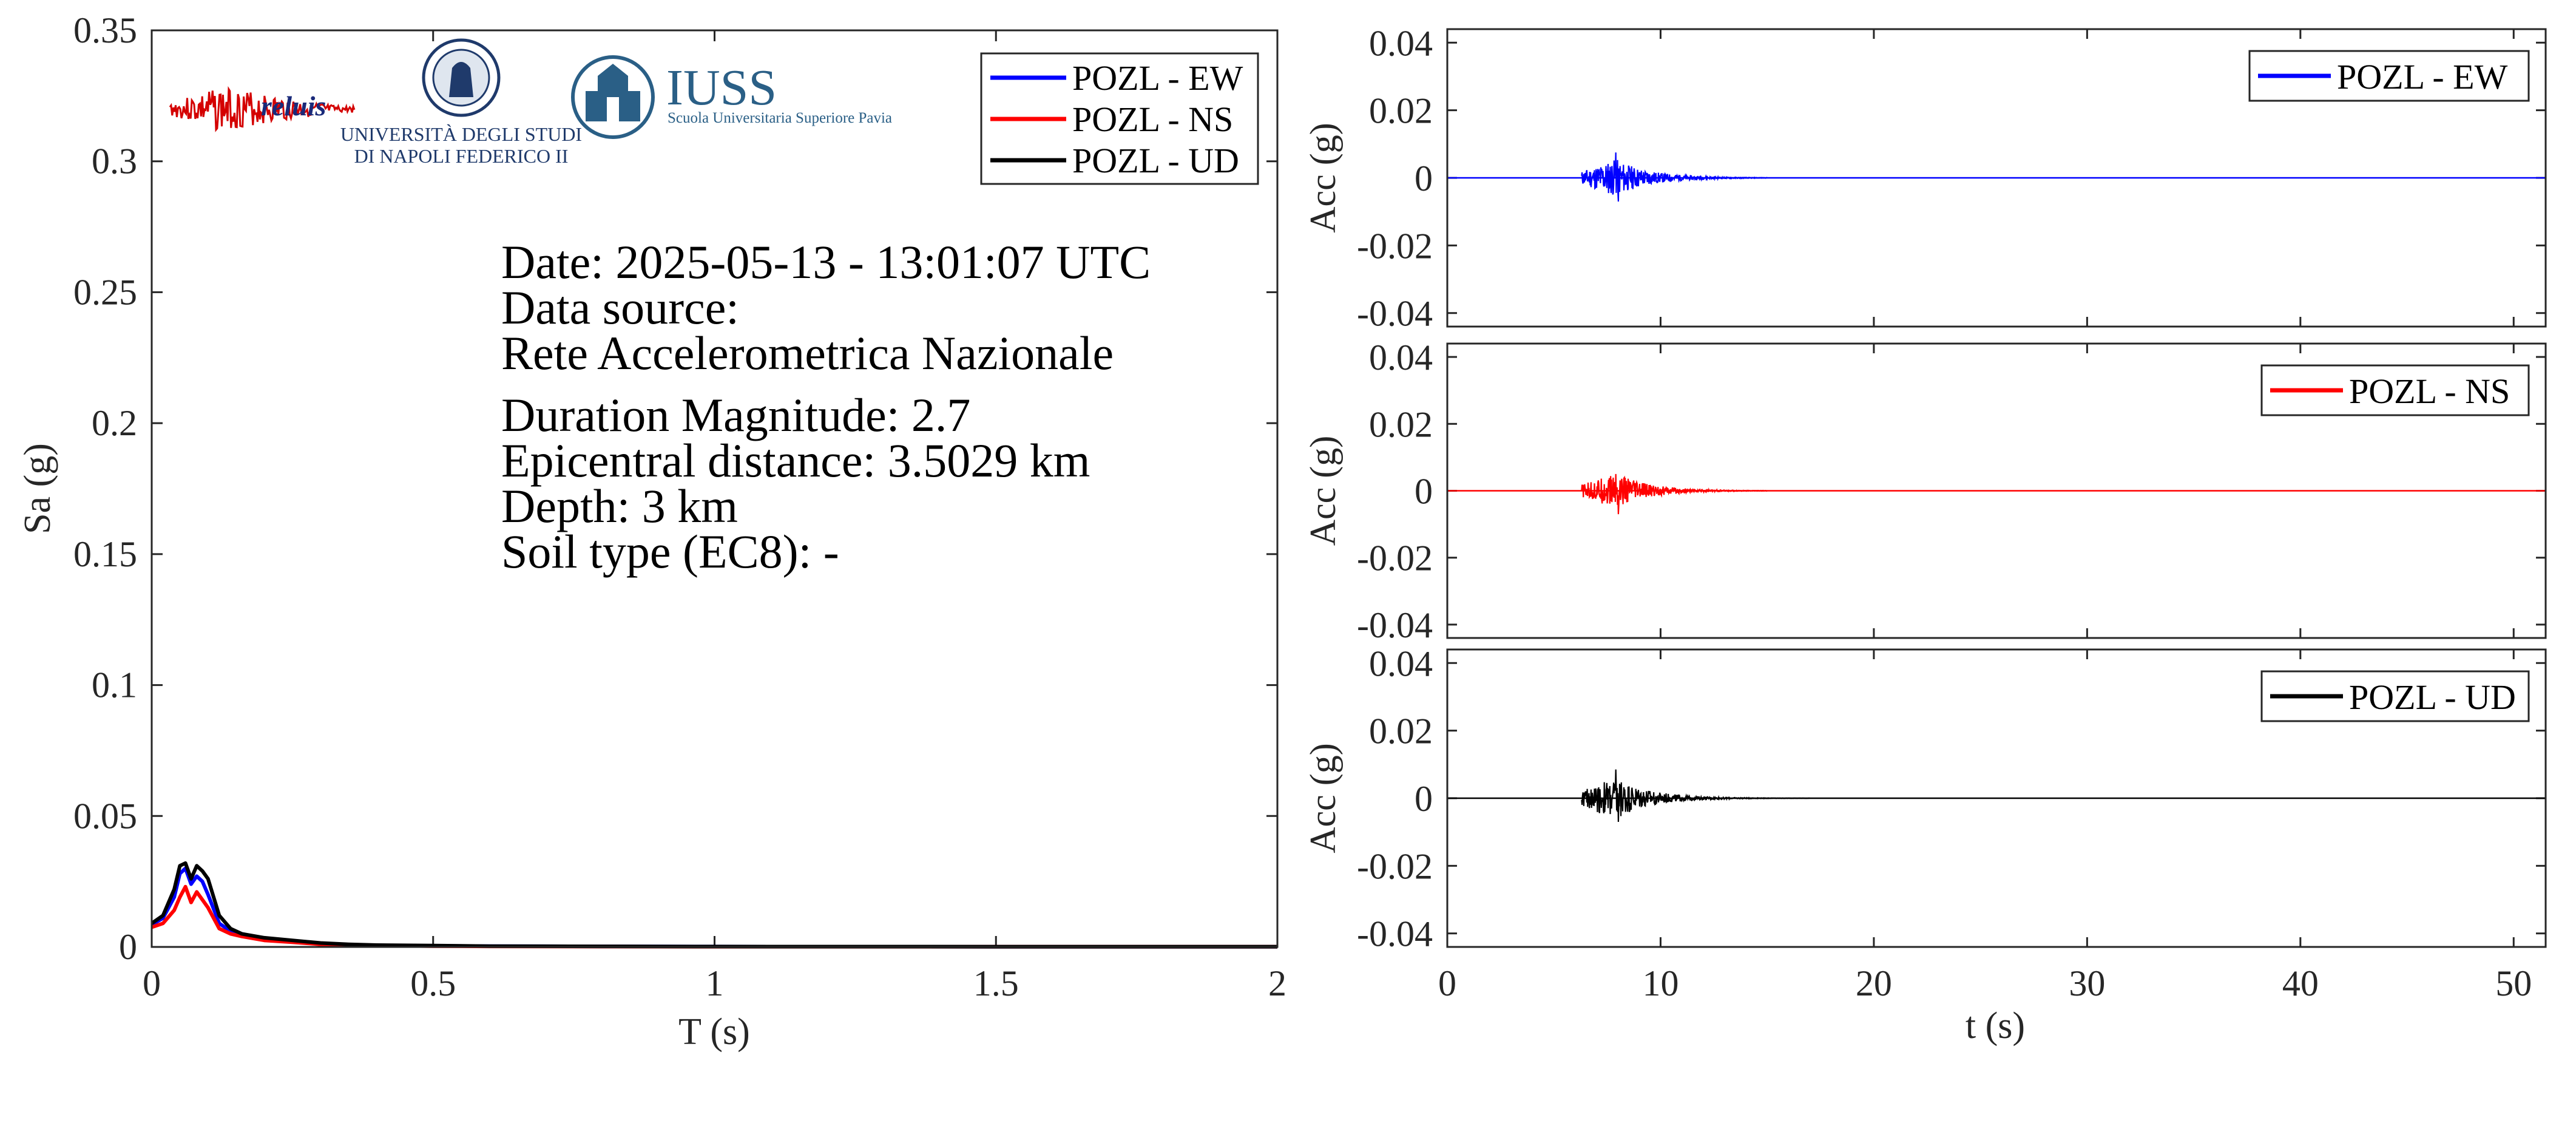 This screenshot has height=1126, width=2576. I want to click on accelerogram-xtick-label: 0, so click(1447, 983).